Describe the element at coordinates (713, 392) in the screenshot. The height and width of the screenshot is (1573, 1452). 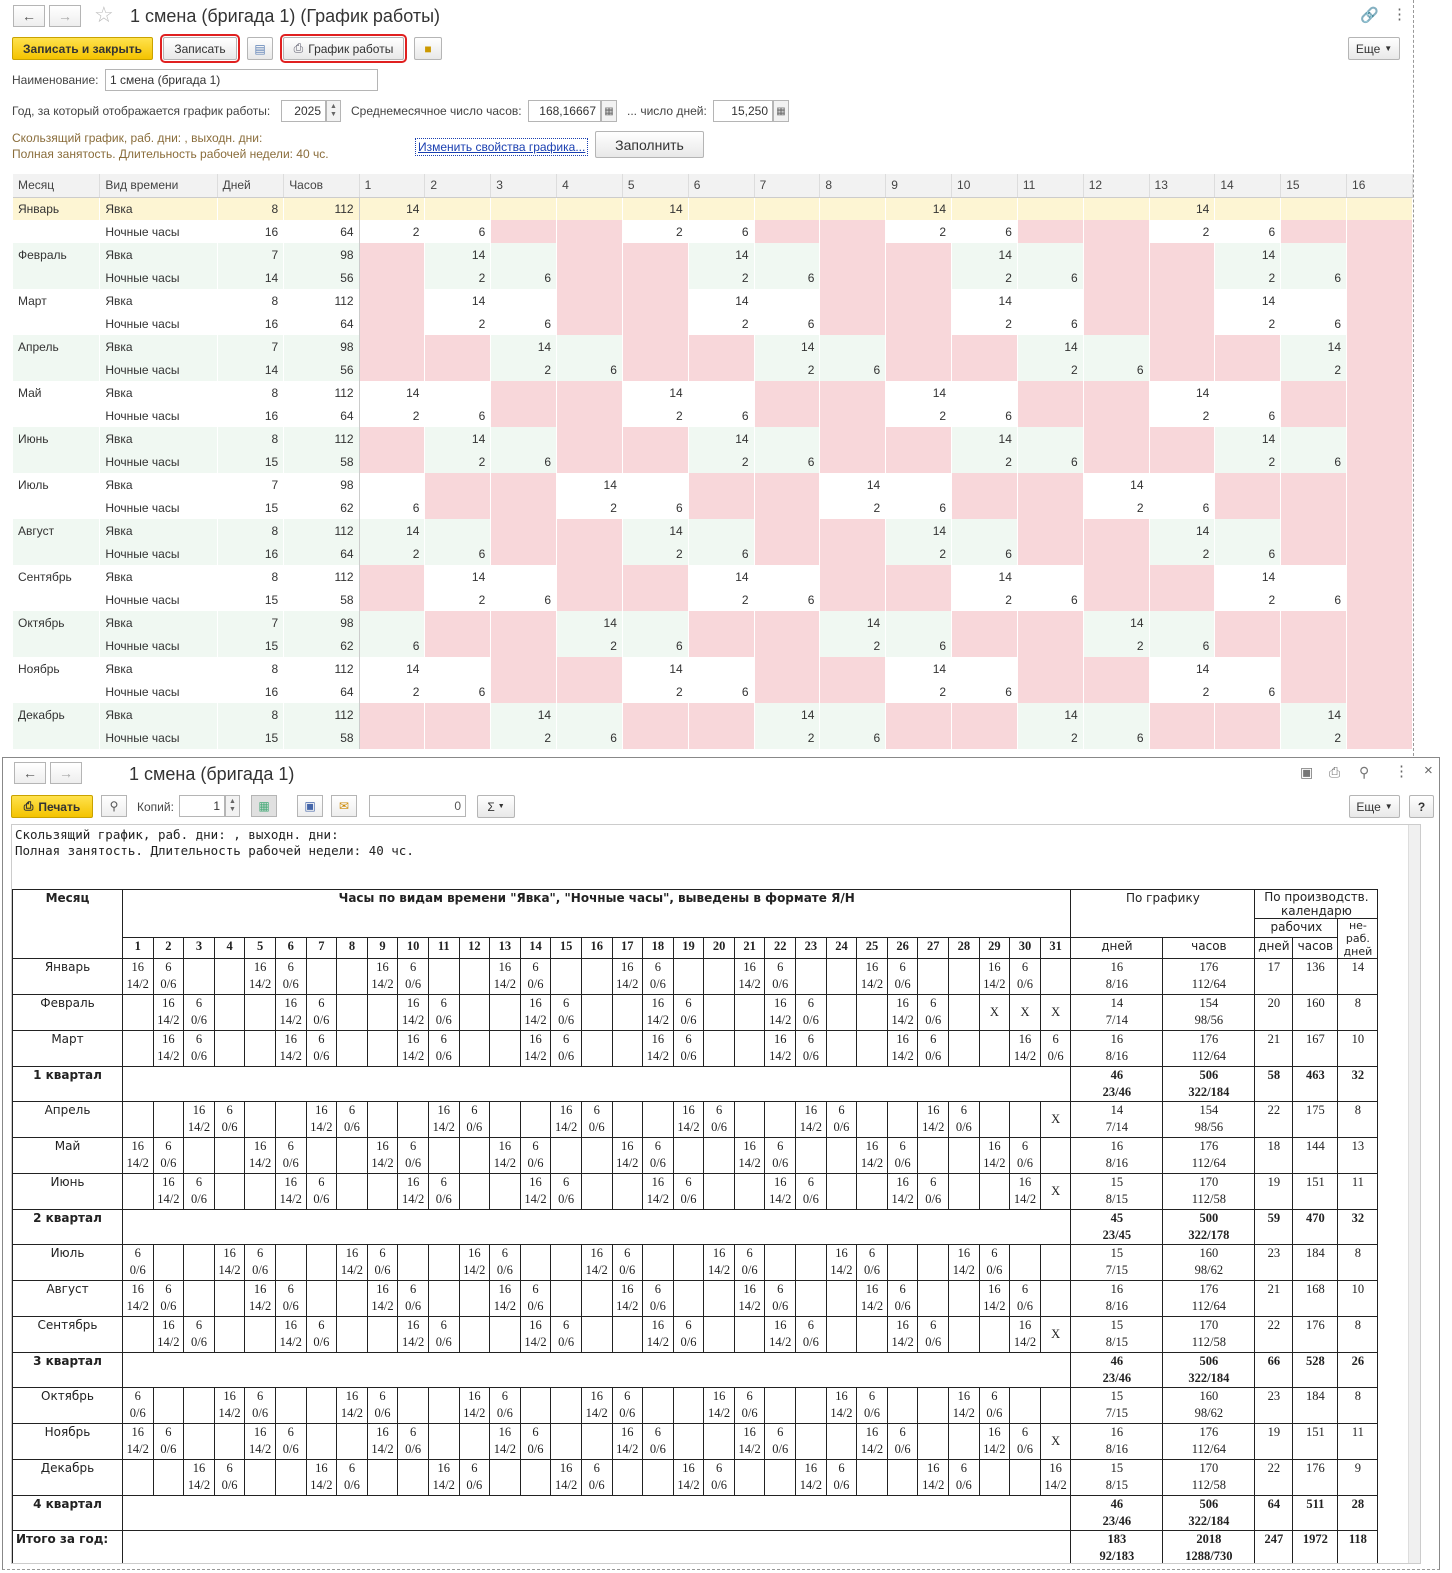
I see `grid-row: Май Явка 8 112 14 14 14 14` at that location.